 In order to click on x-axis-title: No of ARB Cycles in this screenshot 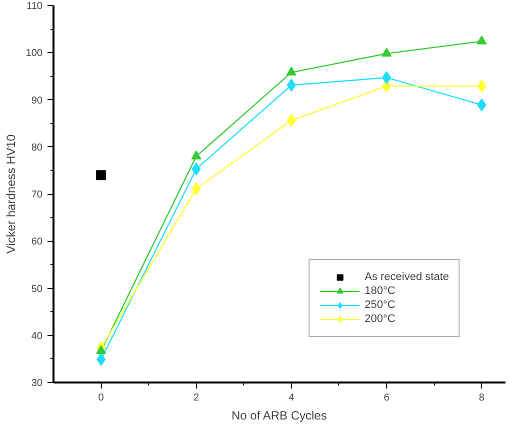, I will do `click(279, 415)`.